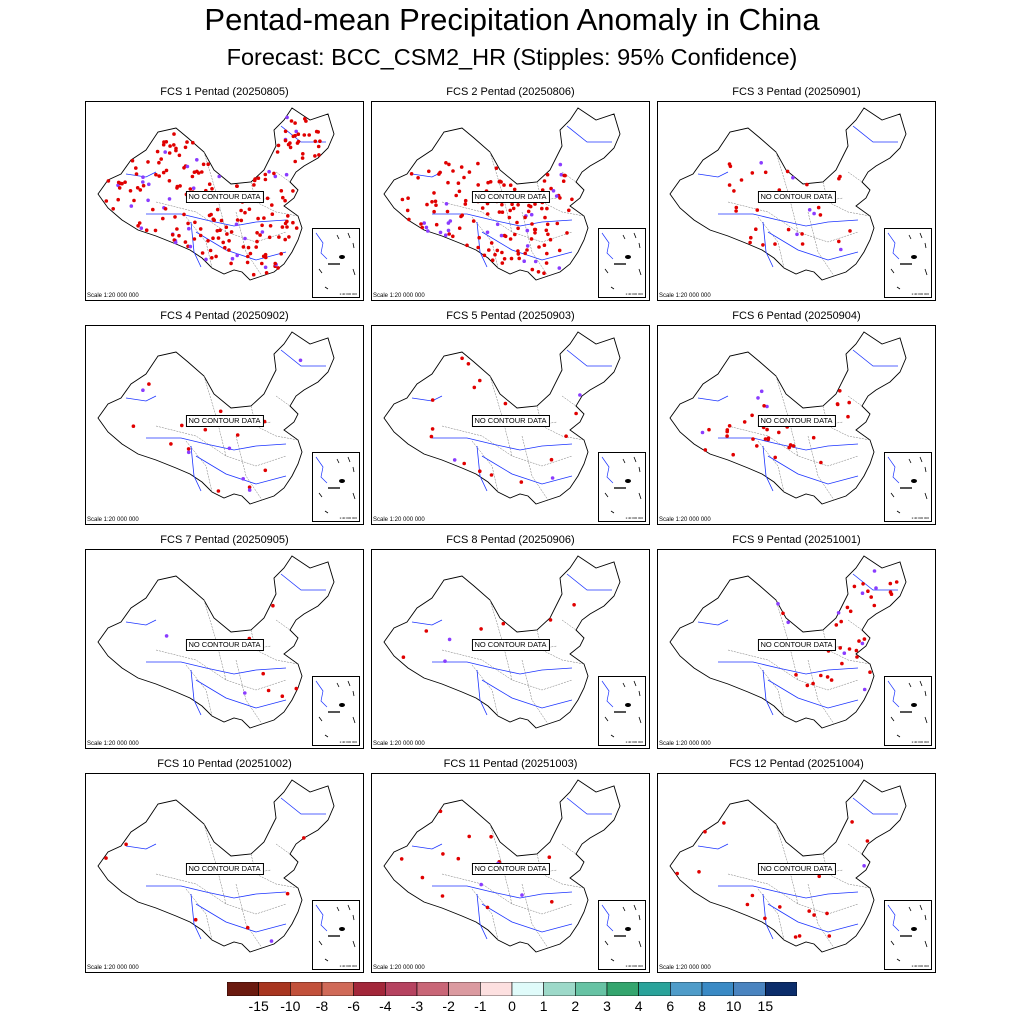 This screenshot has width=1024, height=1024. What do you see at coordinates (634, 294) in the screenshot?
I see `inset-scale-label: 1:40 000 000` at bounding box center [634, 294].